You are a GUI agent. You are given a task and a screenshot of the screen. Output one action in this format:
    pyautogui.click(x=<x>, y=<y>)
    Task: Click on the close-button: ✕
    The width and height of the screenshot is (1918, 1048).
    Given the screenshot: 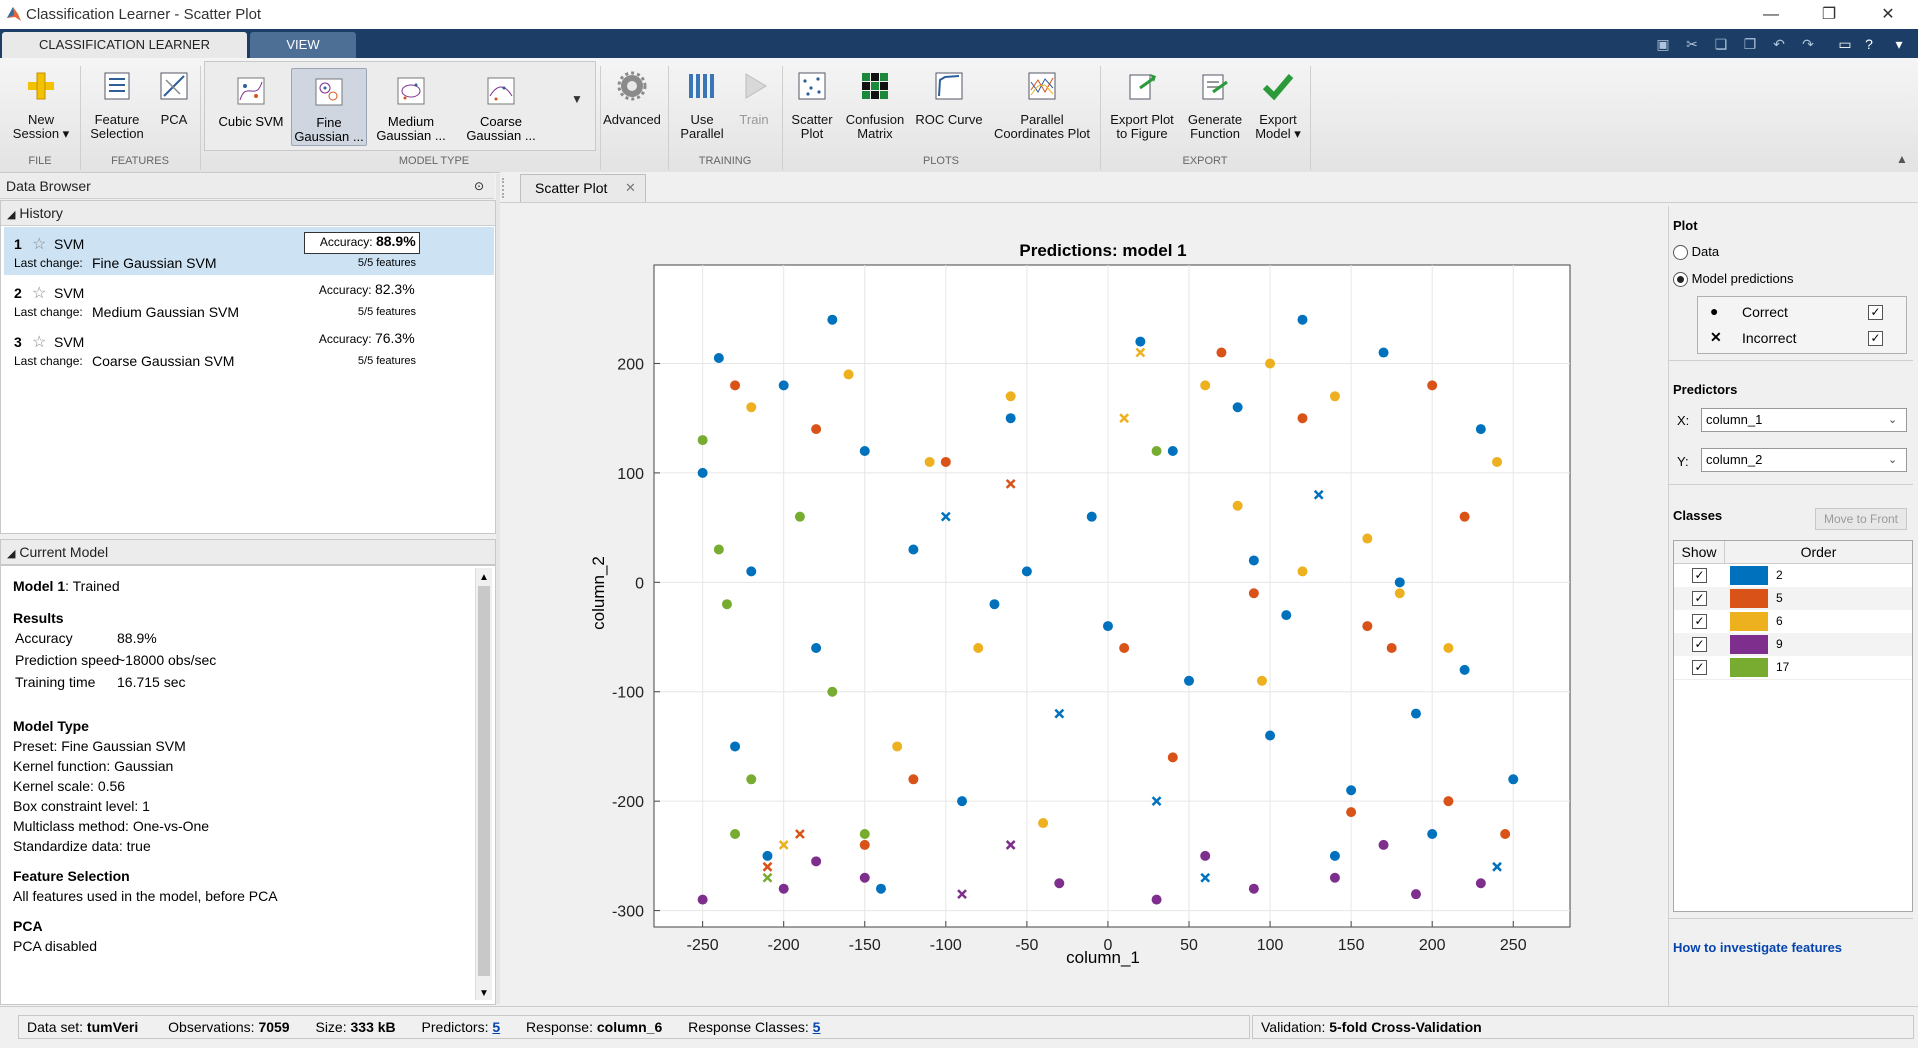 What is the action you would take?
    pyautogui.click(x=1888, y=14)
    